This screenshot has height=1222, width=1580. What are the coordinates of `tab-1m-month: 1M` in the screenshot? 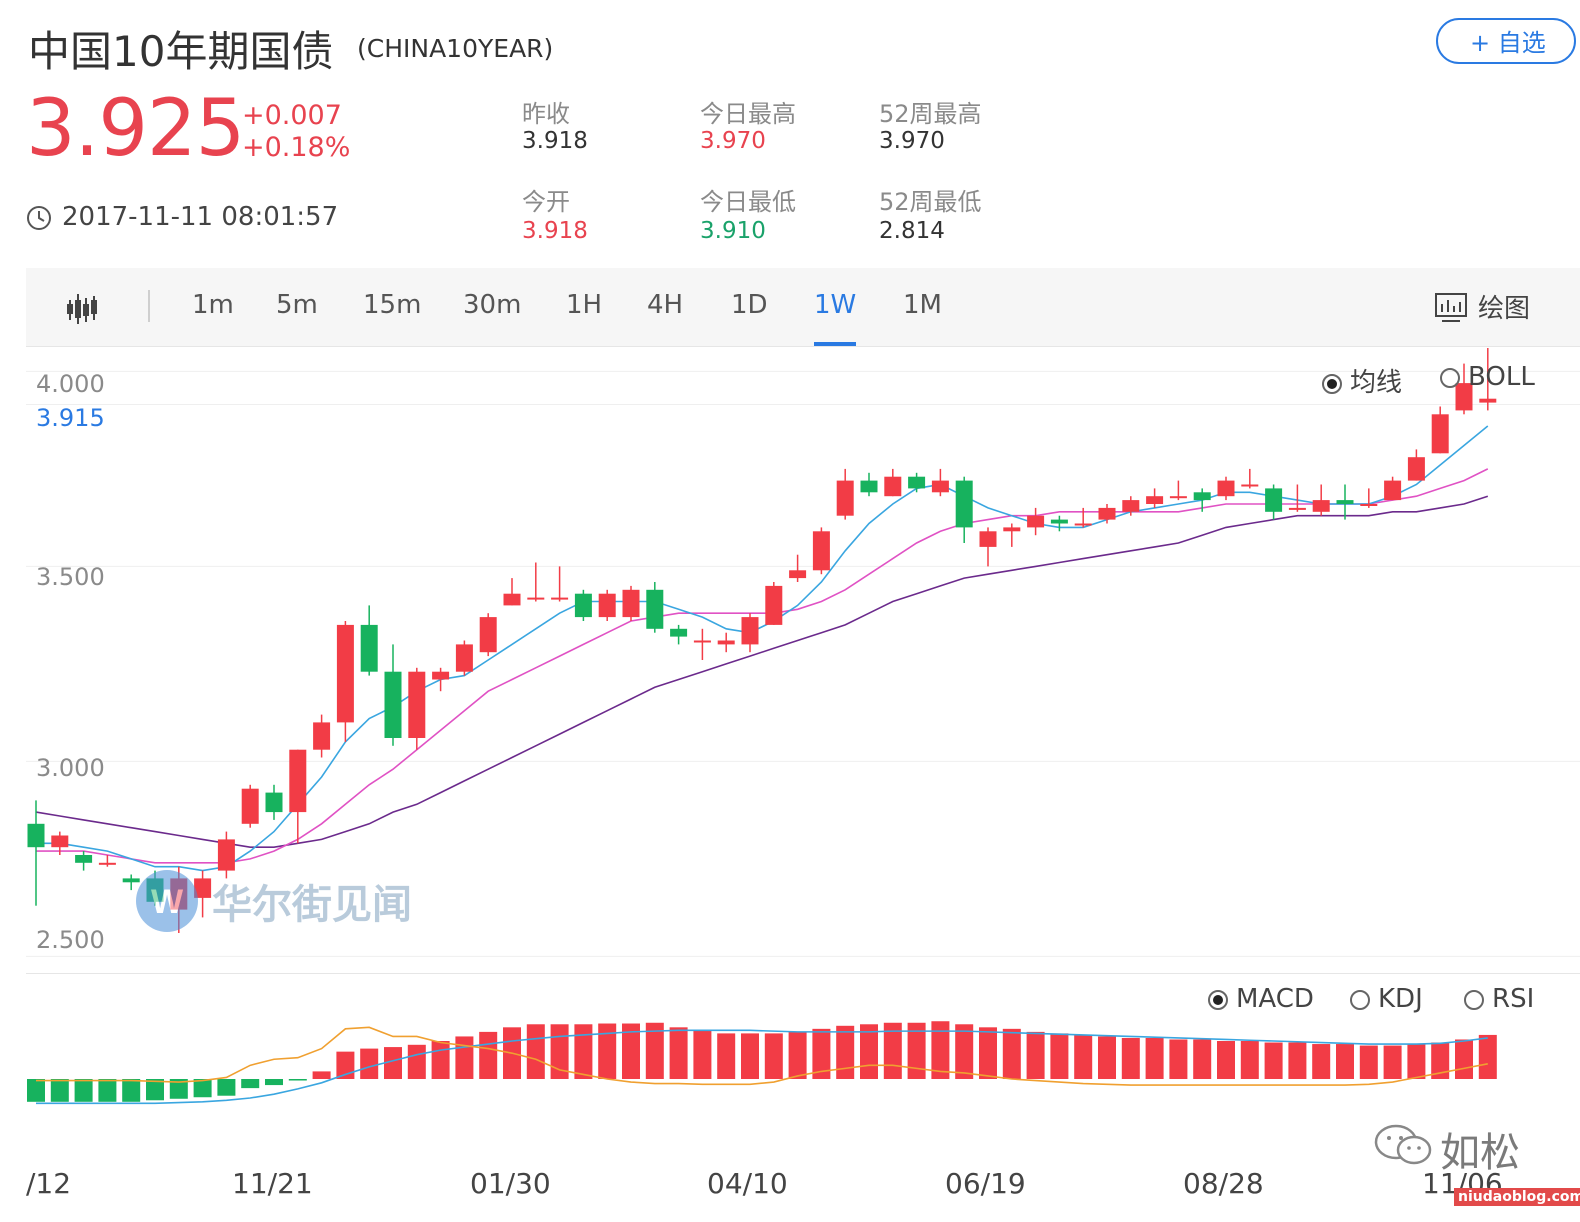 It's located at (922, 305).